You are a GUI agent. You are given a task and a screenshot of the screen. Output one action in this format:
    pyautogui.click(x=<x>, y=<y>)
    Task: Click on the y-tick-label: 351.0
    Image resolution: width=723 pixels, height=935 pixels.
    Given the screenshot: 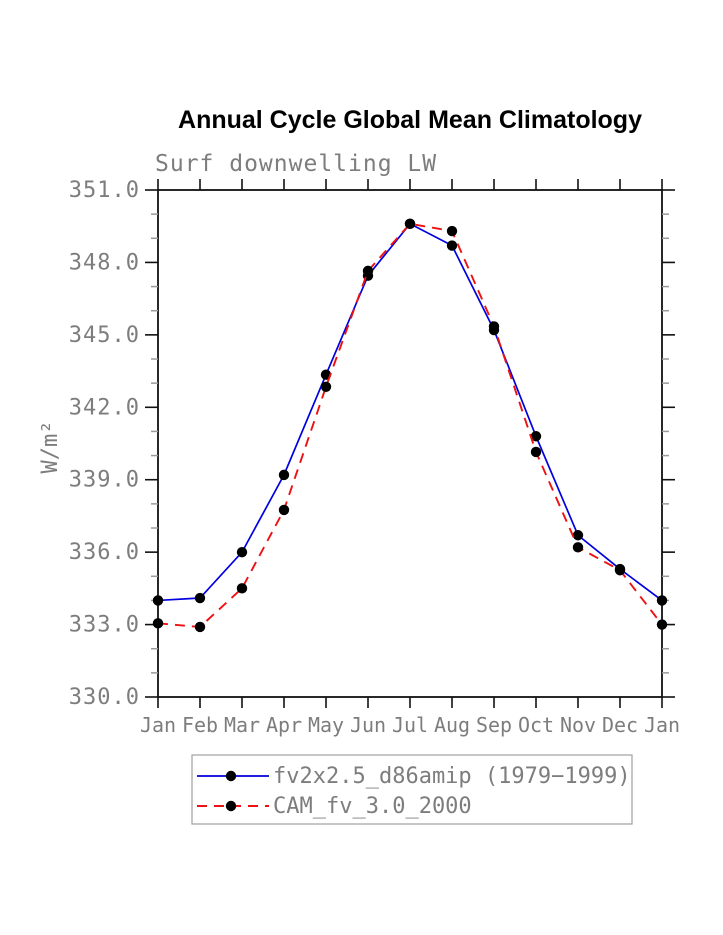 What is the action you would take?
    pyautogui.click(x=104, y=190)
    